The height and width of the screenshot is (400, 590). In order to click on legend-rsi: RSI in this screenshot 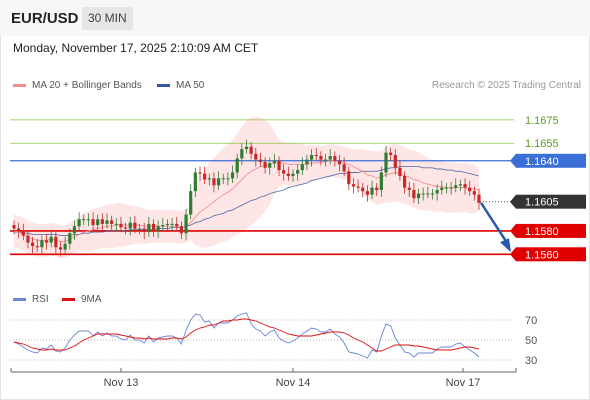, I will do `click(31, 299)`.